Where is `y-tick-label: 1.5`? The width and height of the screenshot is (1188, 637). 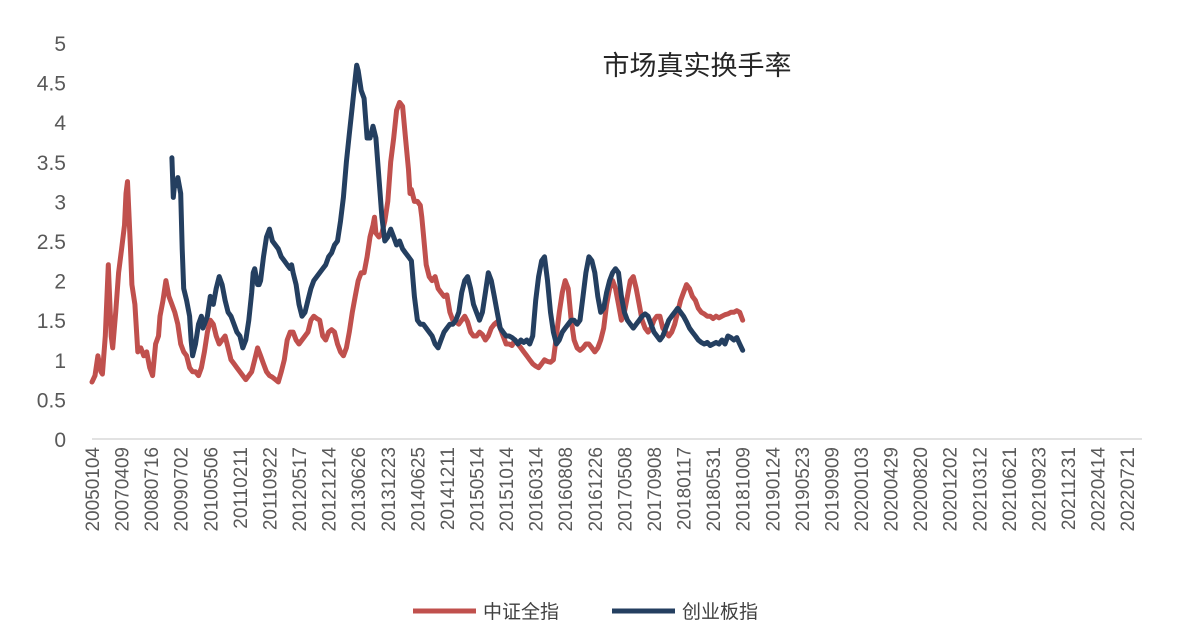 y-tick-label: 1.5 is located at coordinates (51, 321).